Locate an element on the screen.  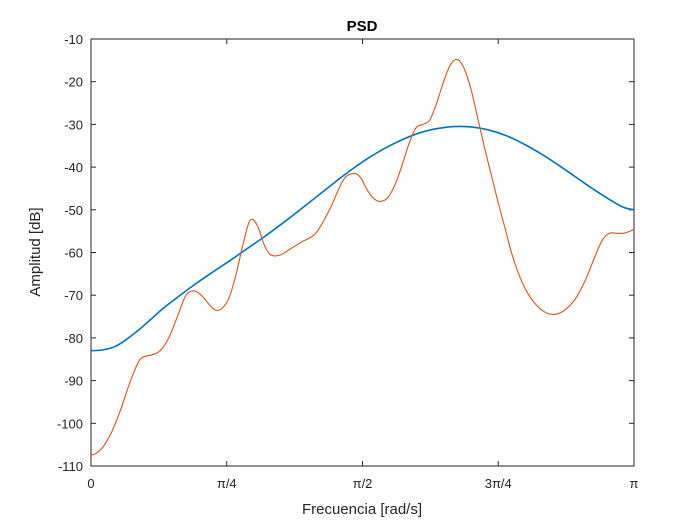
y-tick-label: -70 is located at coordinates (73, 295).